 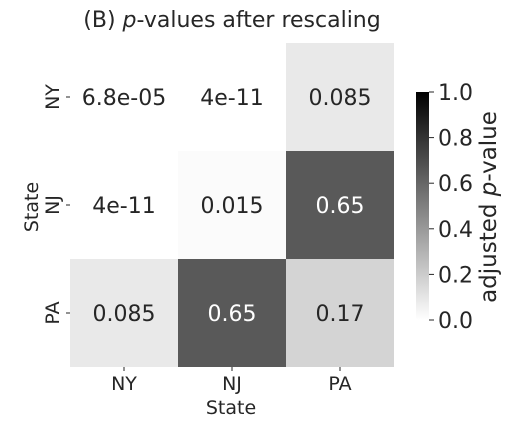 I want to click on x-axis-ticks: NY NJ PA, so click(x=231, y=381).